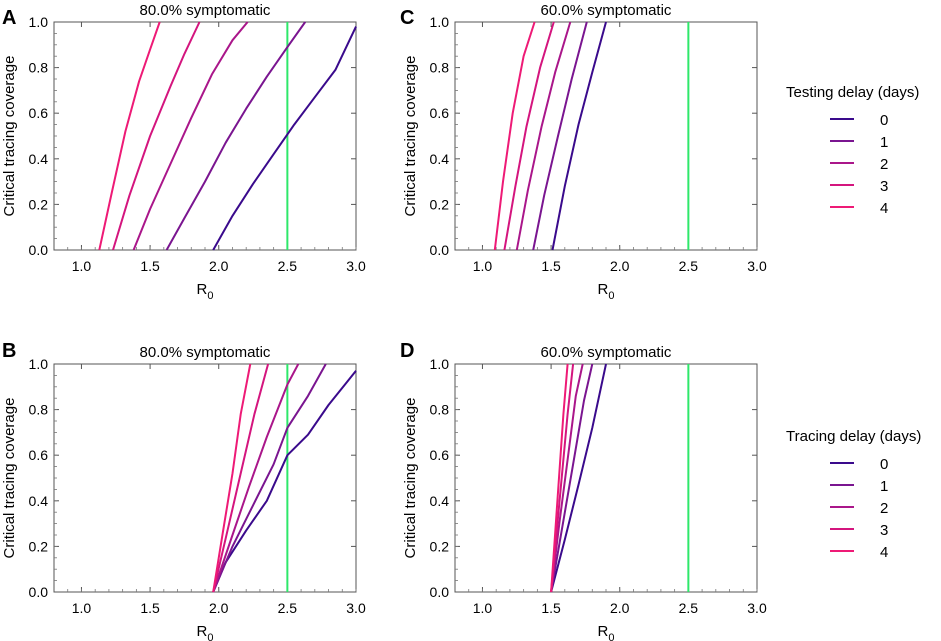 The height and width of the screenshot is (641, 941). What do you see at coordinates (9, 18) in the screenshot?
I see `panel-letter: A` at bounding box center [9, 18].